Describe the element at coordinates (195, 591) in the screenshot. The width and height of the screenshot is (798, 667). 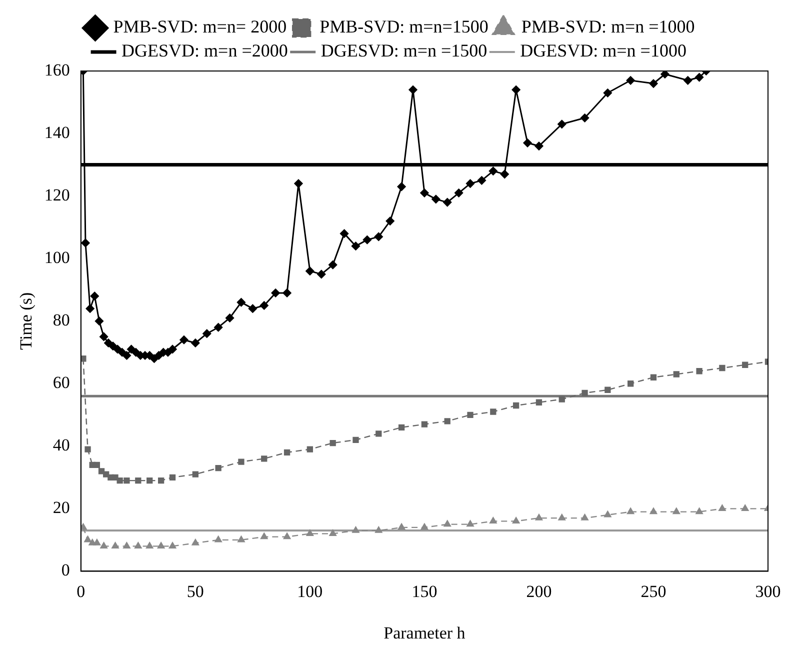
I see `x-tick-label: 50` at that location.